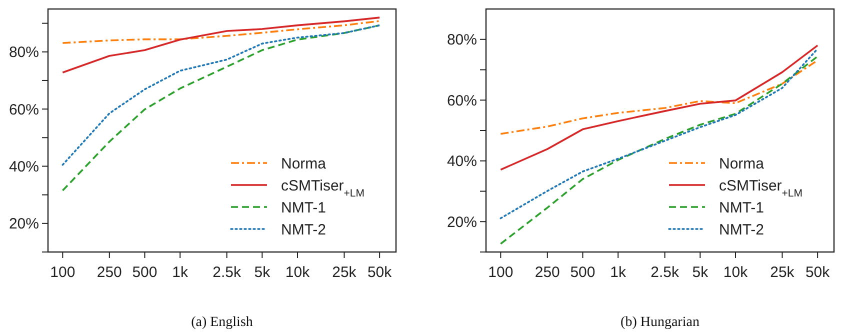 The image size is (841, 332). I want to click on text: (b) Hungarian, so click(660, 322).